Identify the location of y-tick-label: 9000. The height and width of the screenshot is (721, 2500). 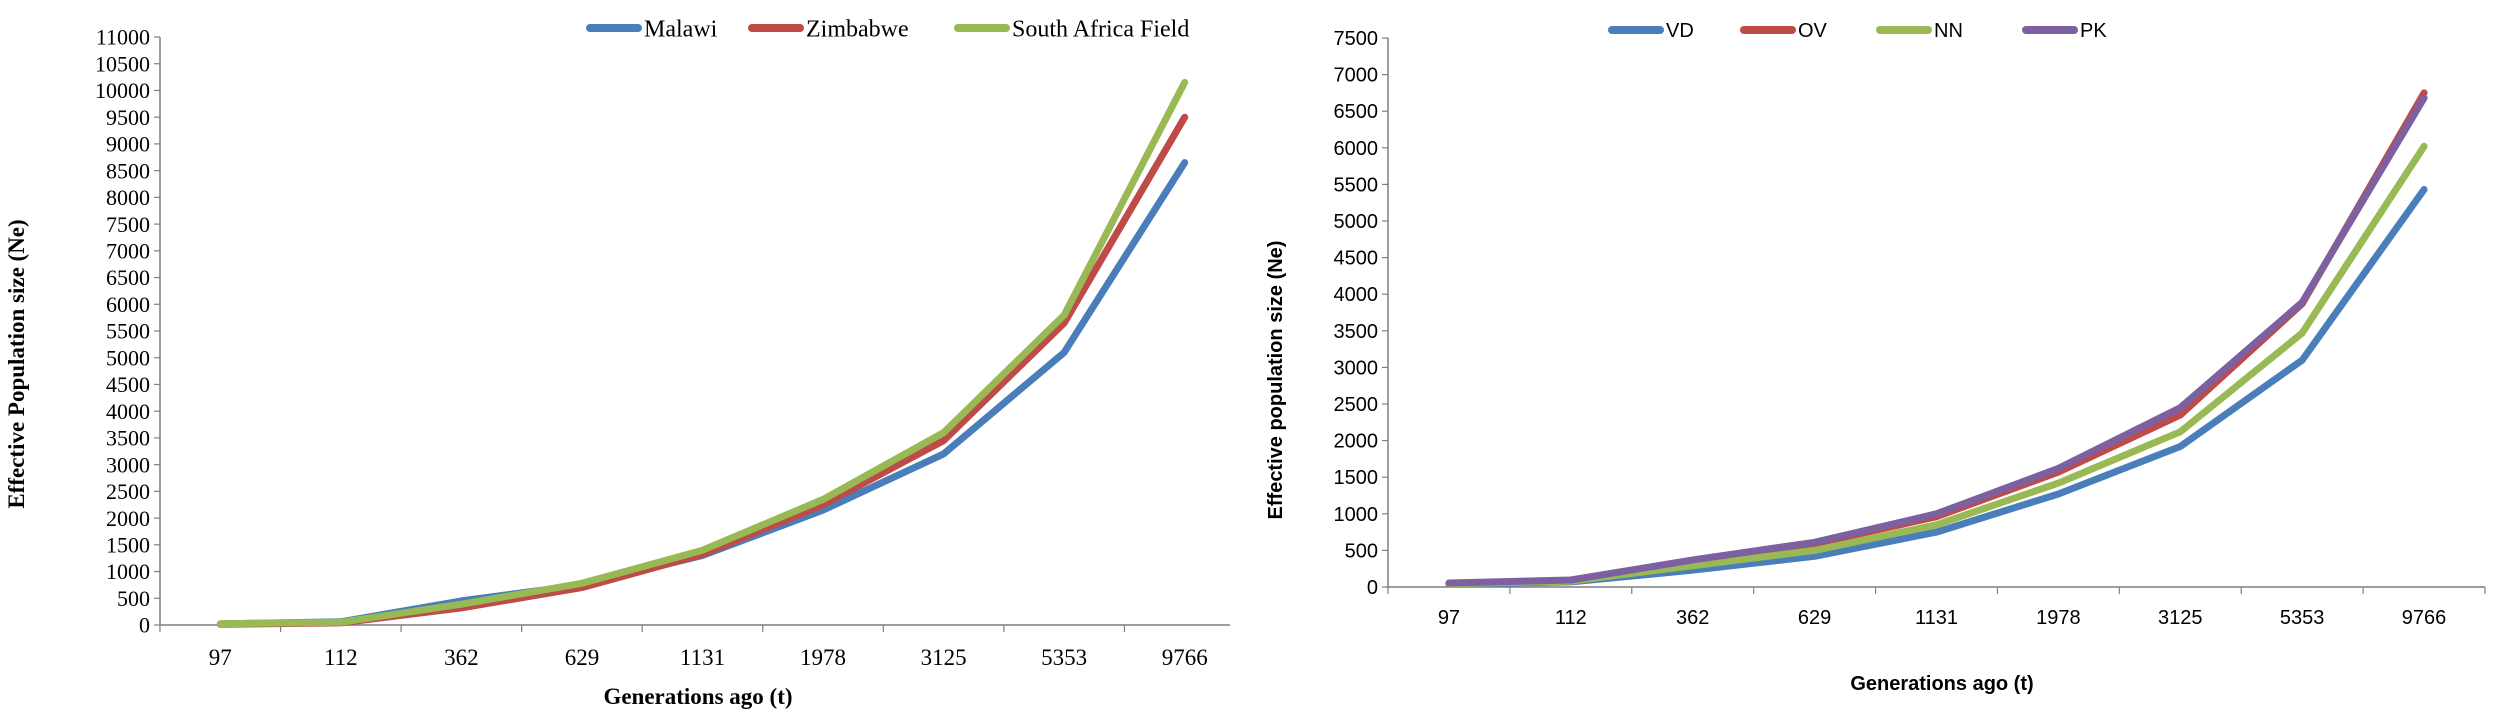
(128, 144).